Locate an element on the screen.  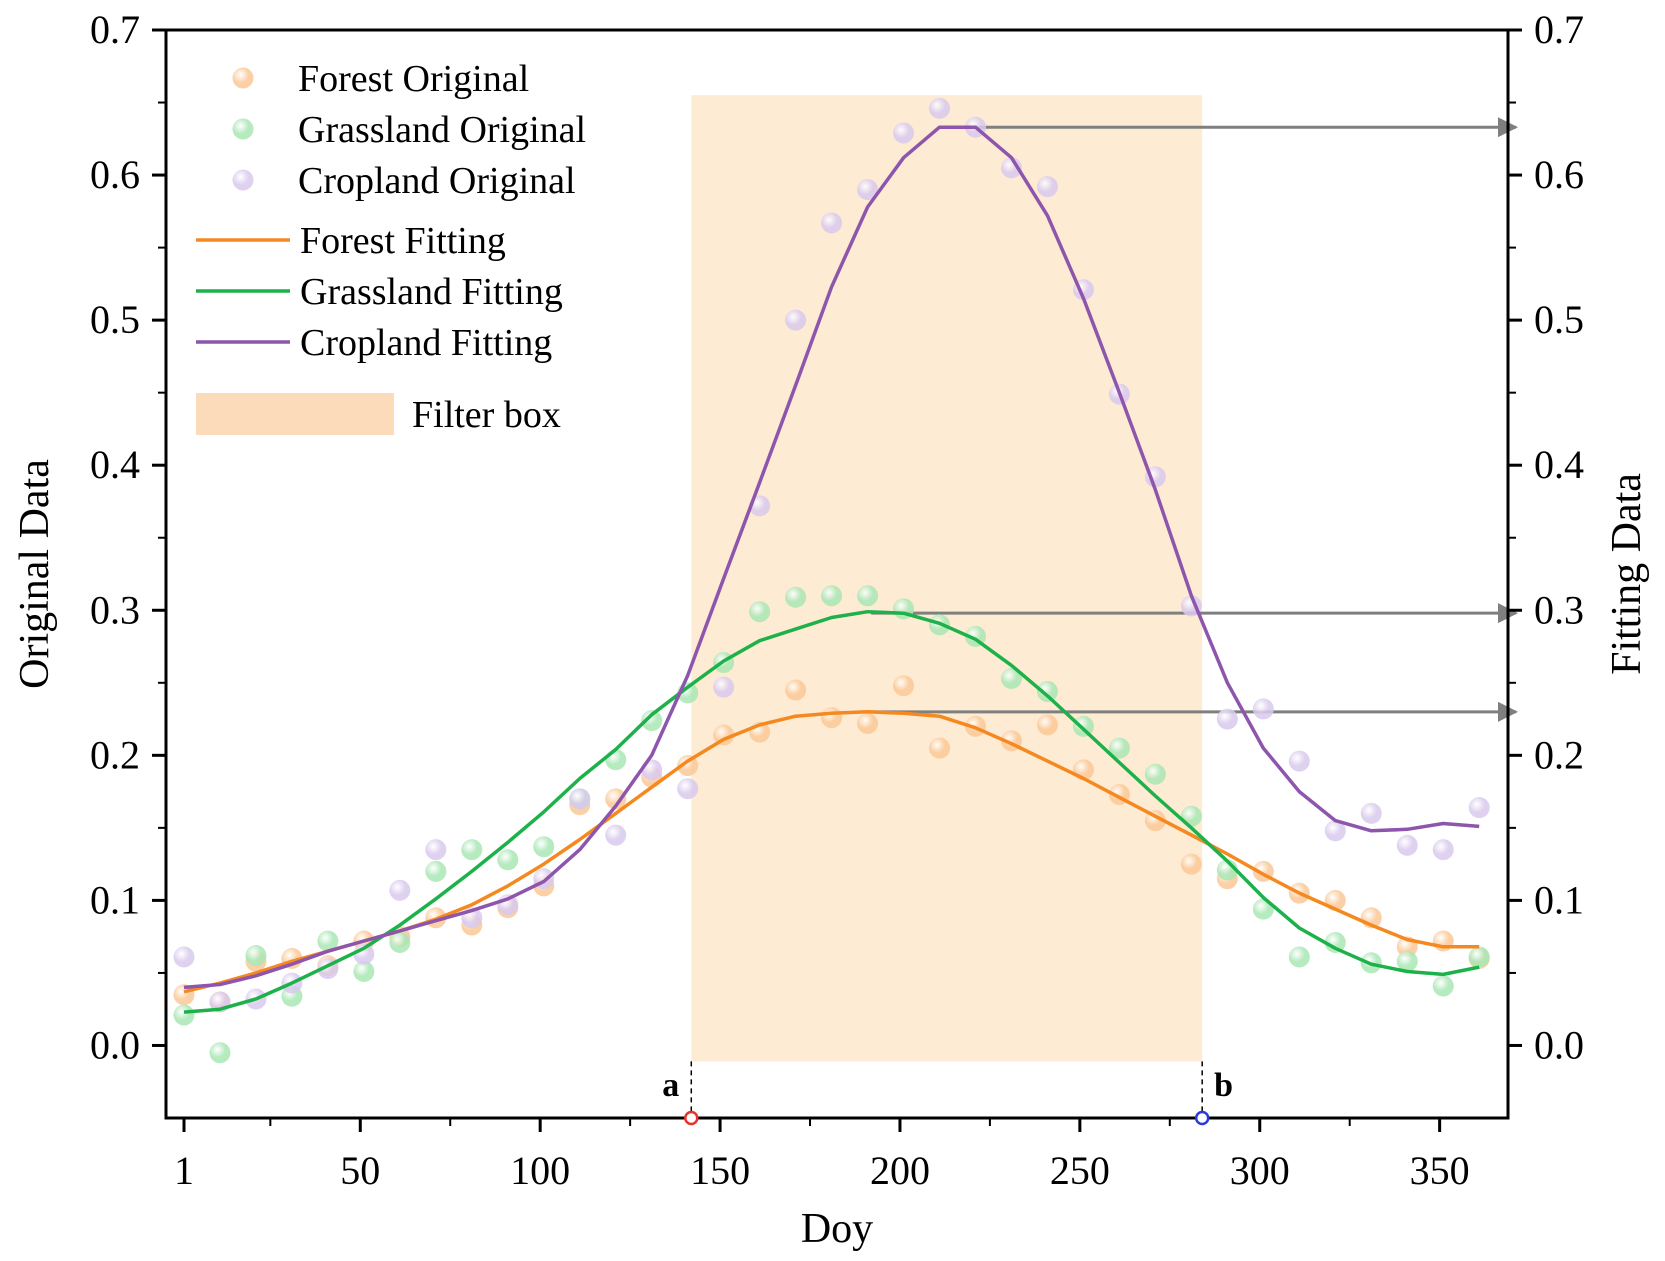
y2-tick-label: 0.6 is located at coordinates (1559, 174).